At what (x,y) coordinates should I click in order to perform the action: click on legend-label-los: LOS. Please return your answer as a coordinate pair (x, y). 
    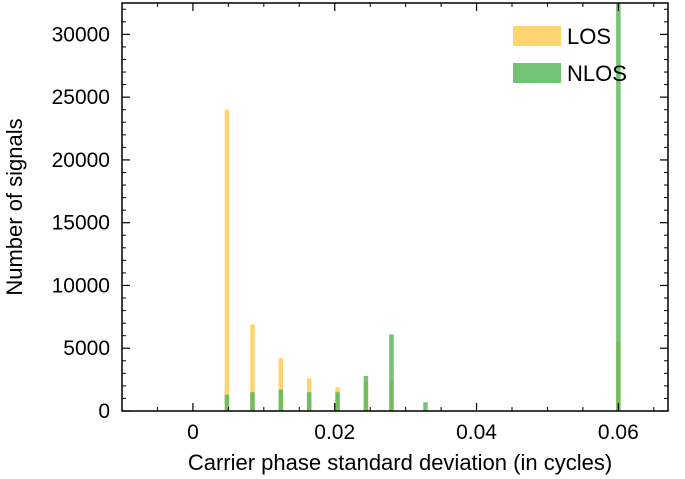
    Looking at the image, I should click on (589, 36).